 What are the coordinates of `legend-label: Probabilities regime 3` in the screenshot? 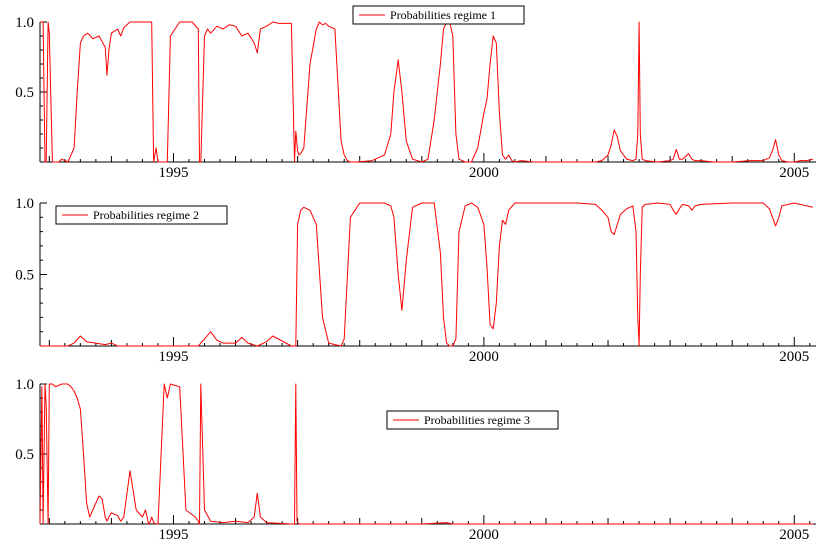 It's located at (477, 420).